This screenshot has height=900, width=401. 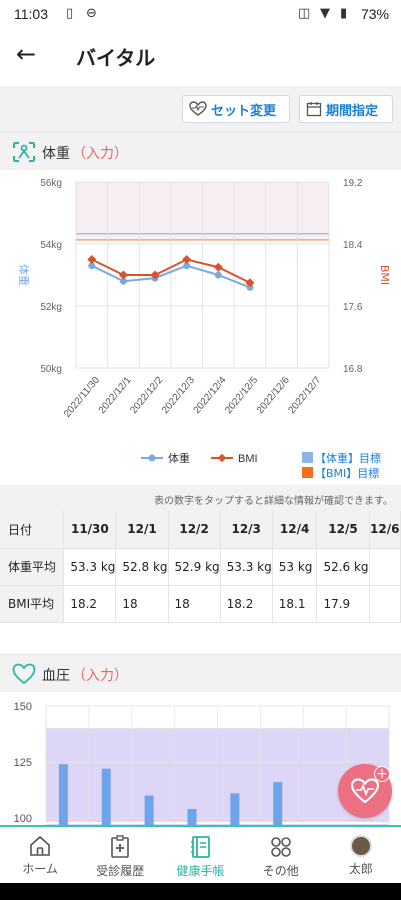 What do you see at coordinates (246, 530) in the screenshot?
I see `table-header-date: 12/3` at bounding box center [246, 530].